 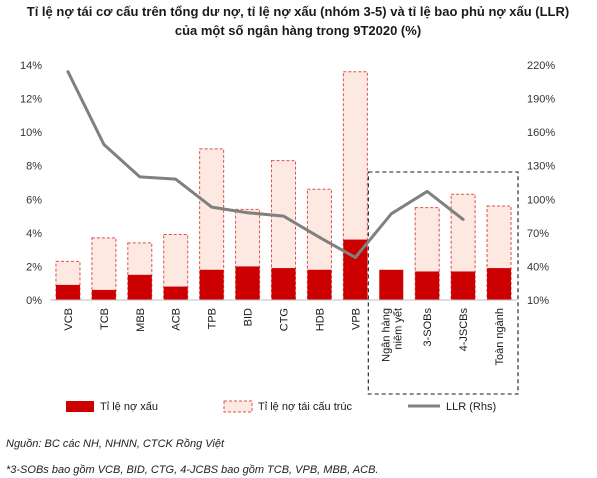 I want to click on y-right-tick-label: 220%, so click(x=541, y=66).